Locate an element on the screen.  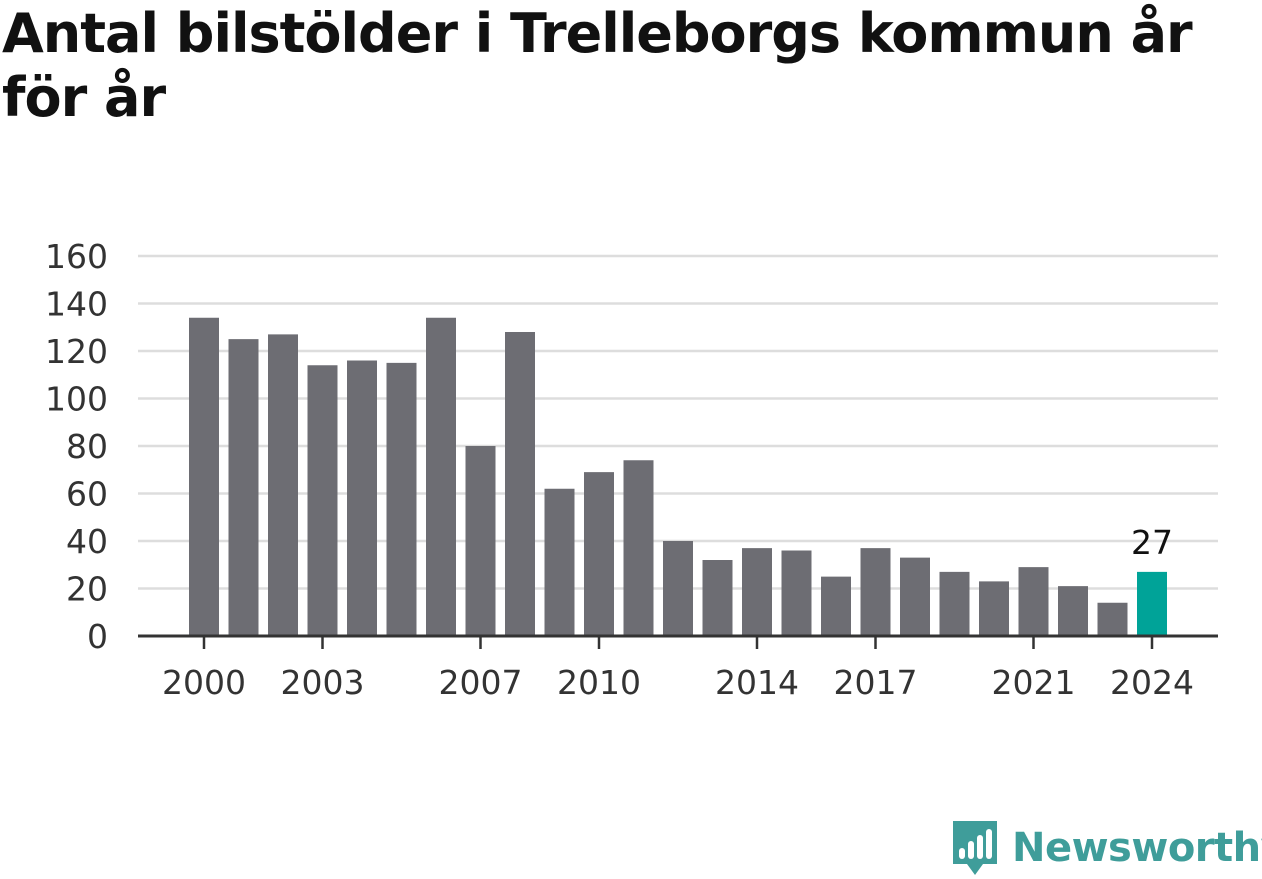
bar-2014 is located at coordinates (757, 592).